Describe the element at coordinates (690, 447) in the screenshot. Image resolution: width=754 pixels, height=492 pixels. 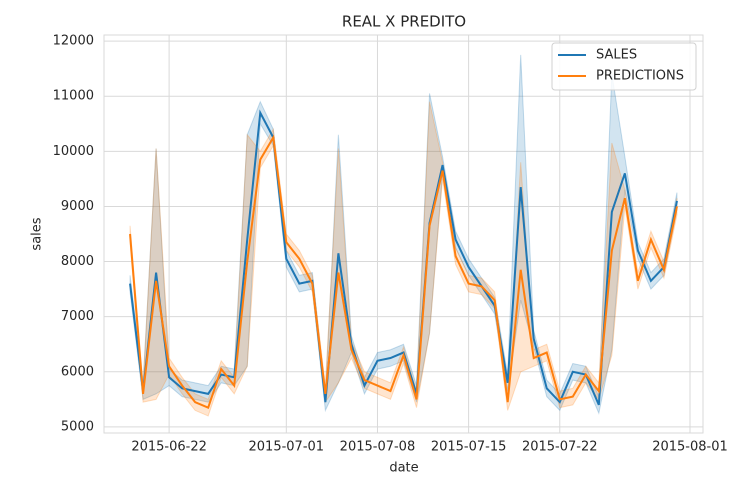
I see `x-tick-label: 2015-08-01` at that location.